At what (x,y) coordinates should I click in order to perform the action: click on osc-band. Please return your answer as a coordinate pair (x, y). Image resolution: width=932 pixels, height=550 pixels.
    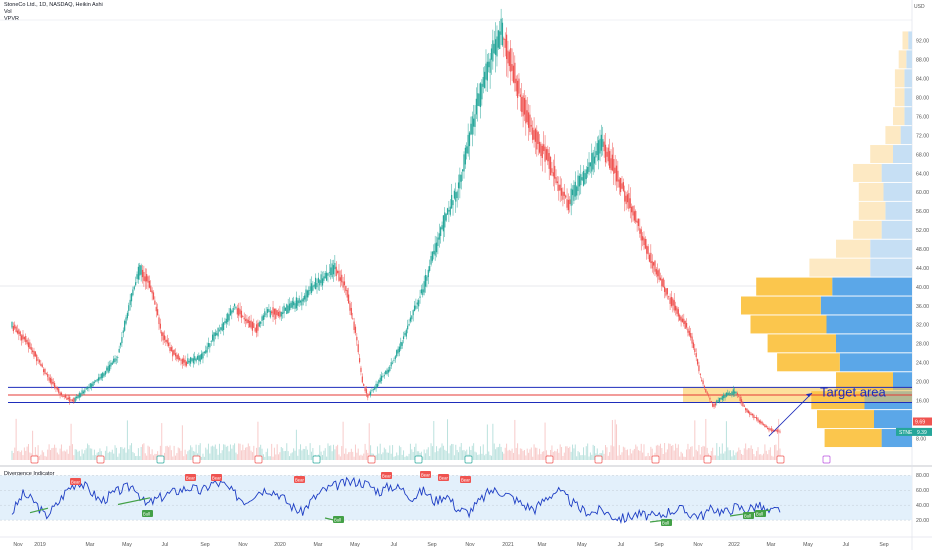
    Looking at the image, I should click on (456, 498).